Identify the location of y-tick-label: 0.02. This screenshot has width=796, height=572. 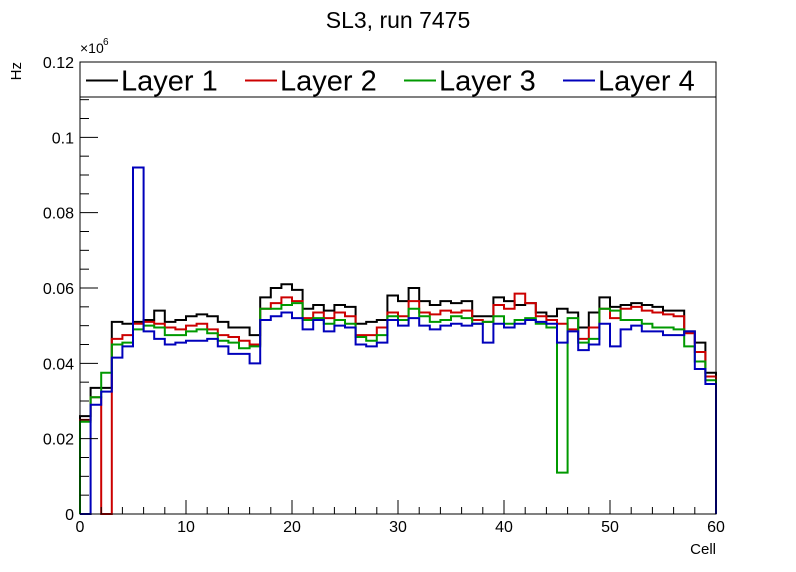
(58, 440).